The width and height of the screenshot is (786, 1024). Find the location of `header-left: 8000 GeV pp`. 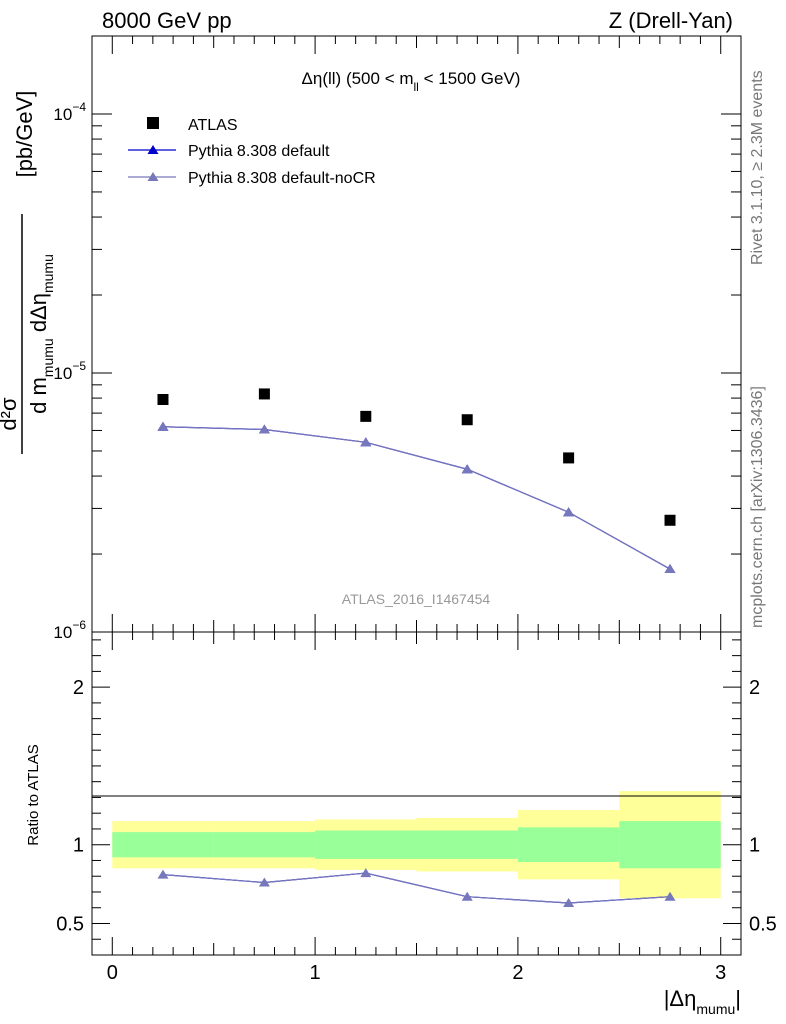

header-left: 8000 GeV pp is located at coordinates (167, 20).